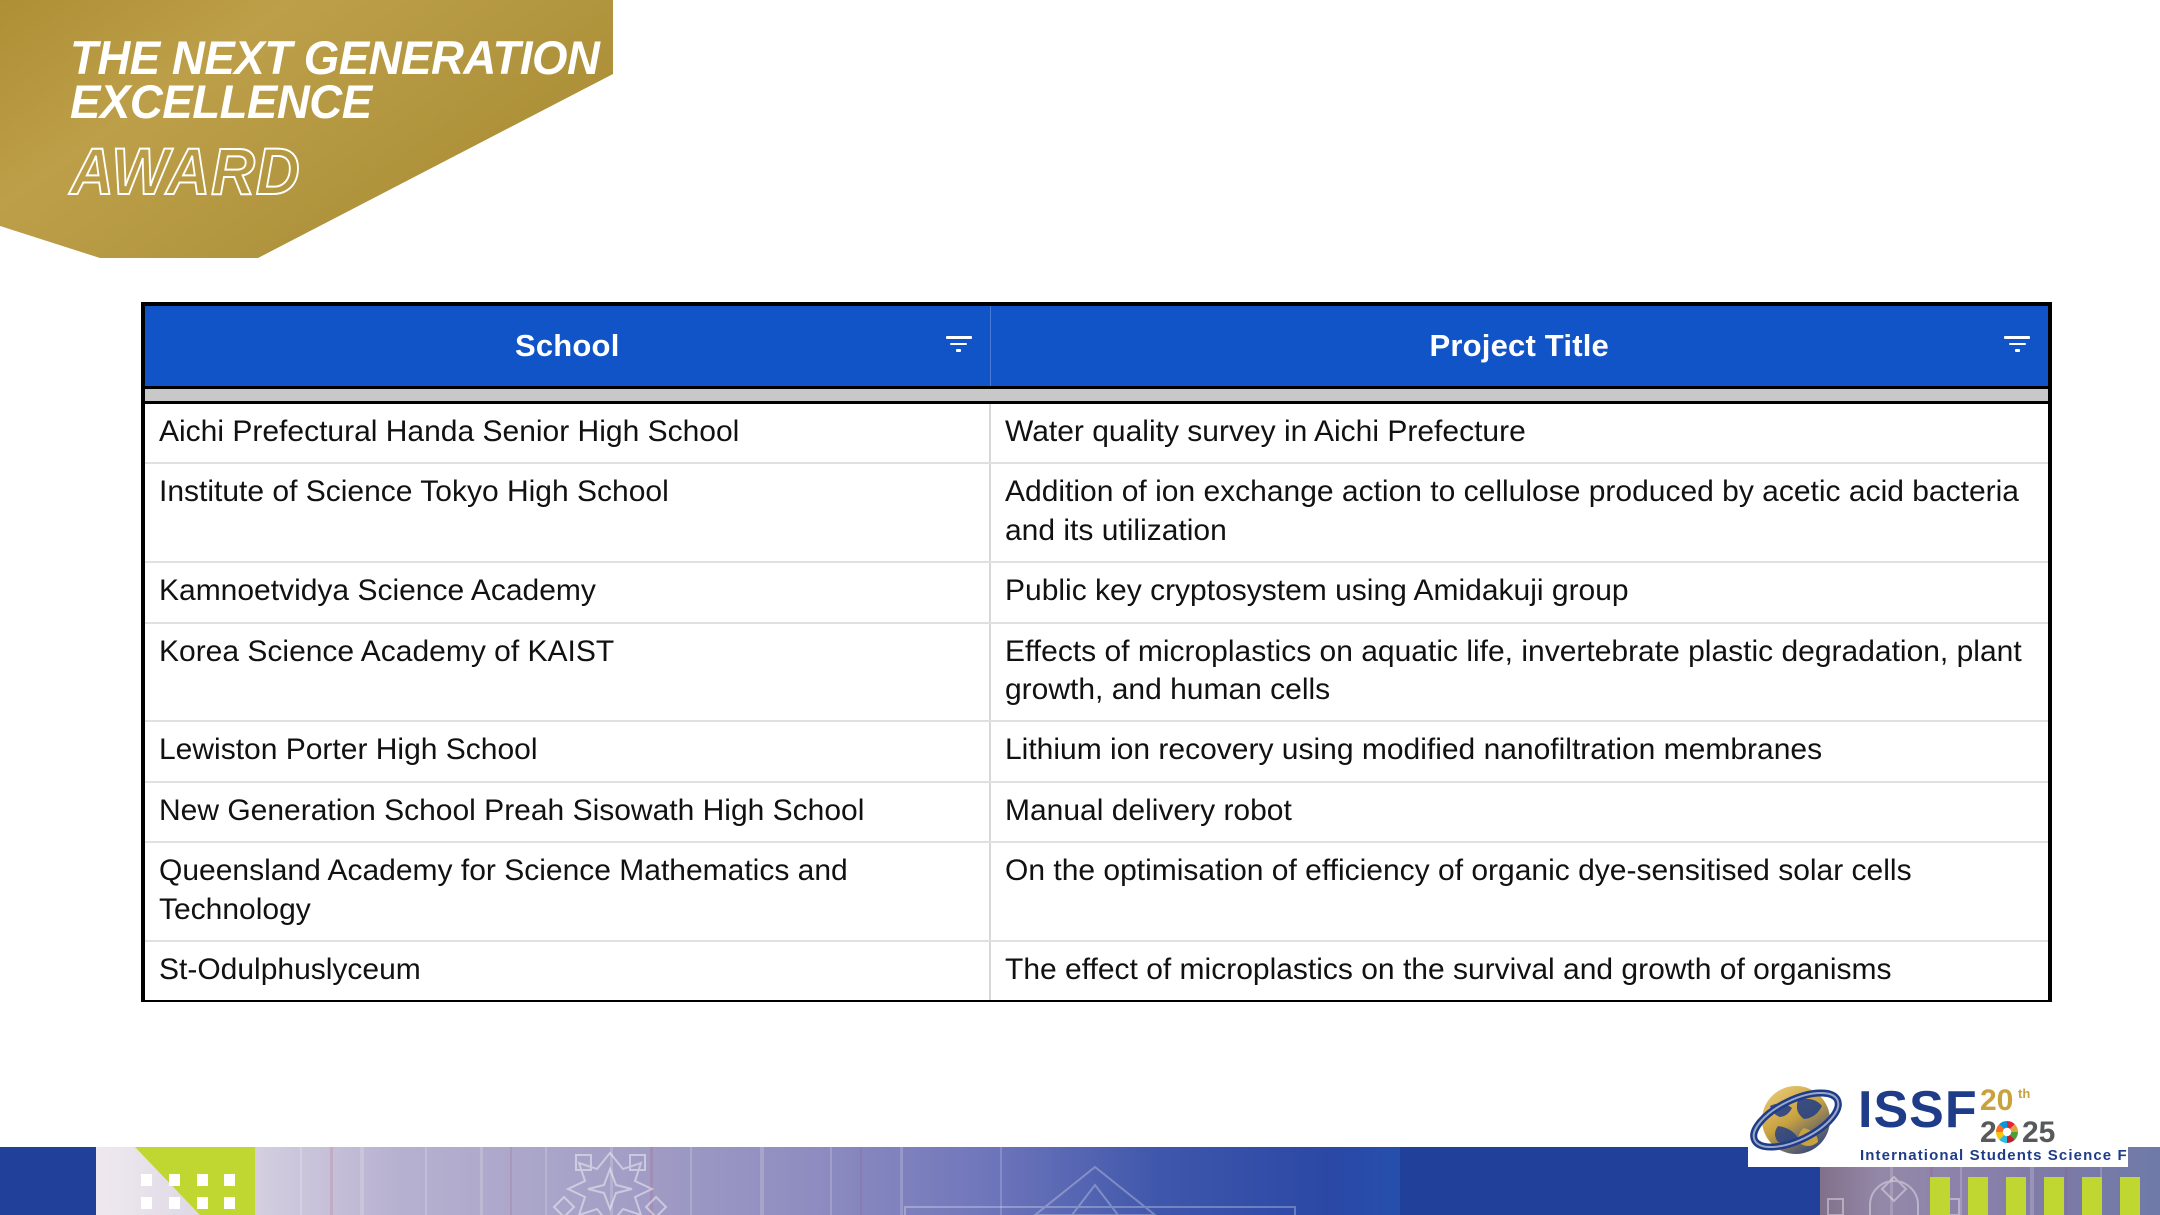  What do you see at coordinates (1918, 1110) in the screenshot?
I see `issf-acronym: ISSF` at bounding box center [1918, 1110].